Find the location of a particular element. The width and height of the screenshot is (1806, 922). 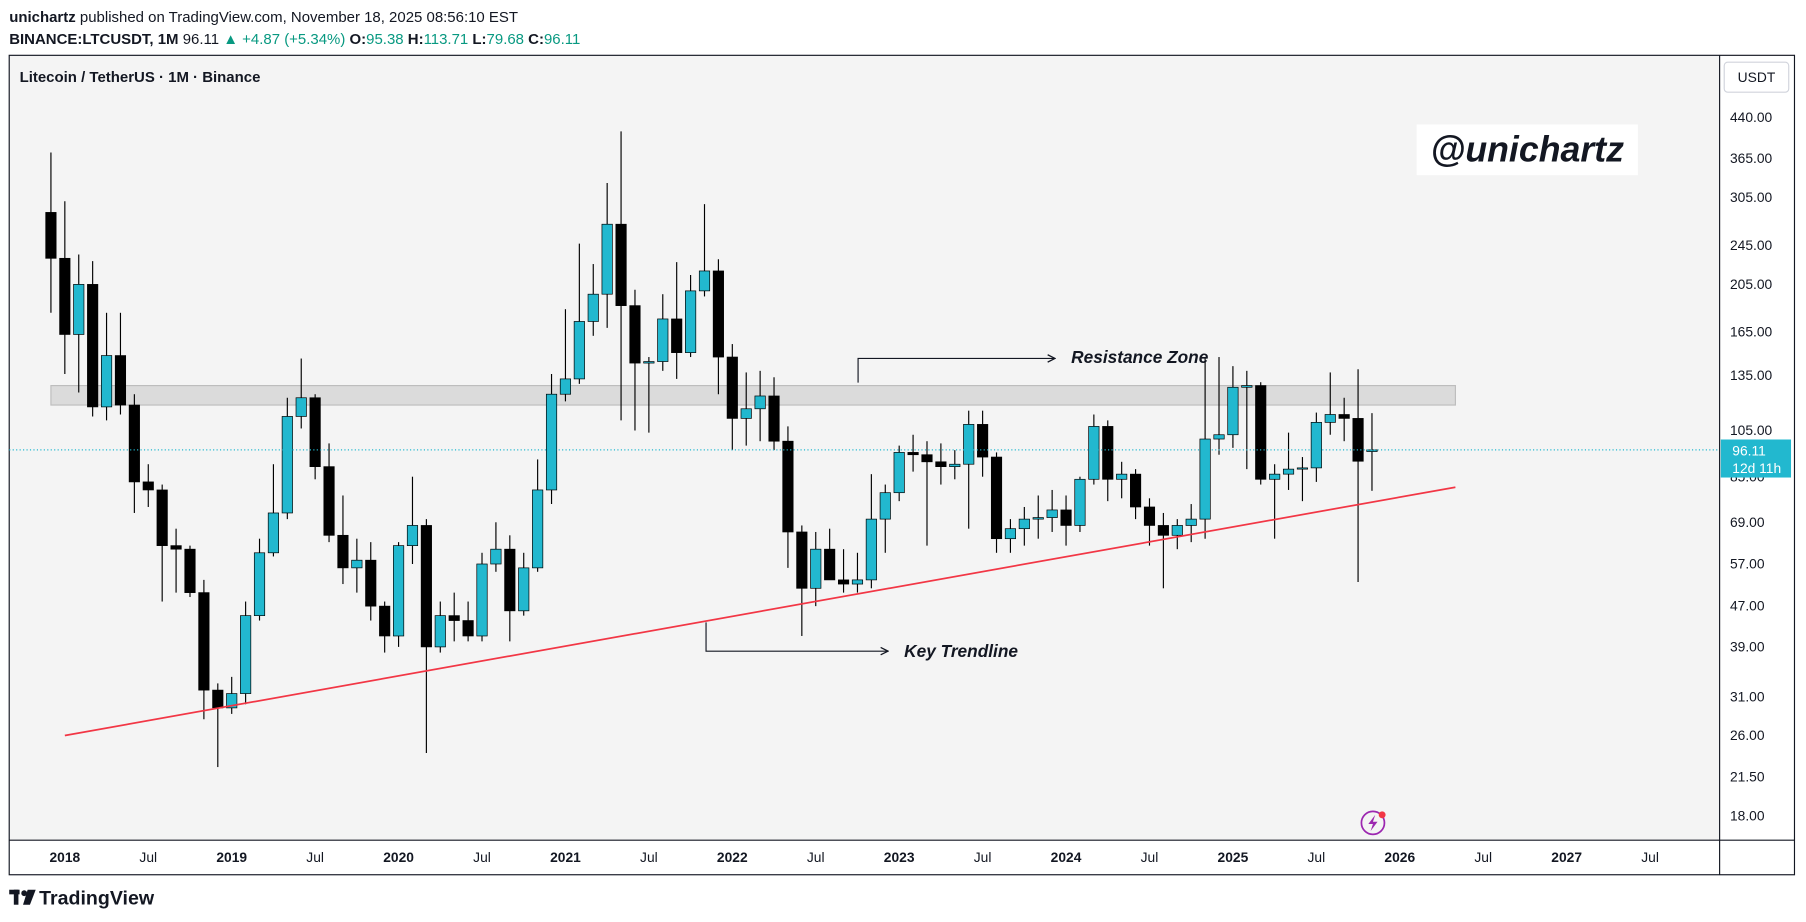

brand-logo is located at coordinates (22, 897).